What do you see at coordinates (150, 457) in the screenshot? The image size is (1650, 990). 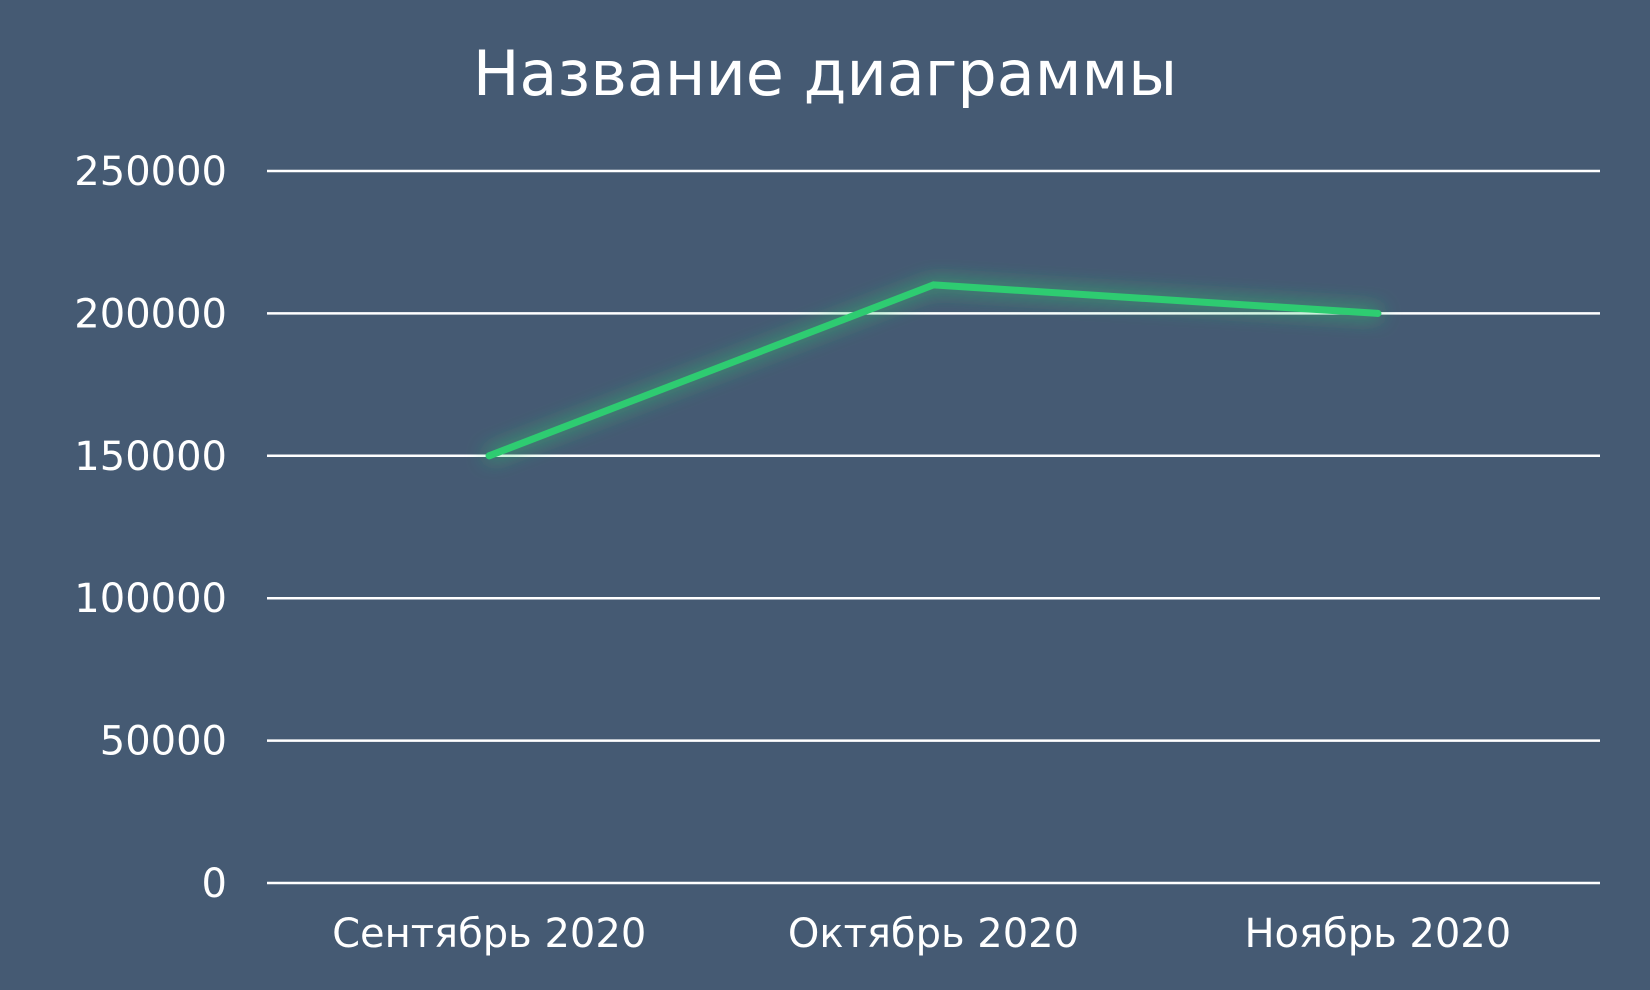 I see `y-tick-label: 150000` at bounding box center [150, 457].